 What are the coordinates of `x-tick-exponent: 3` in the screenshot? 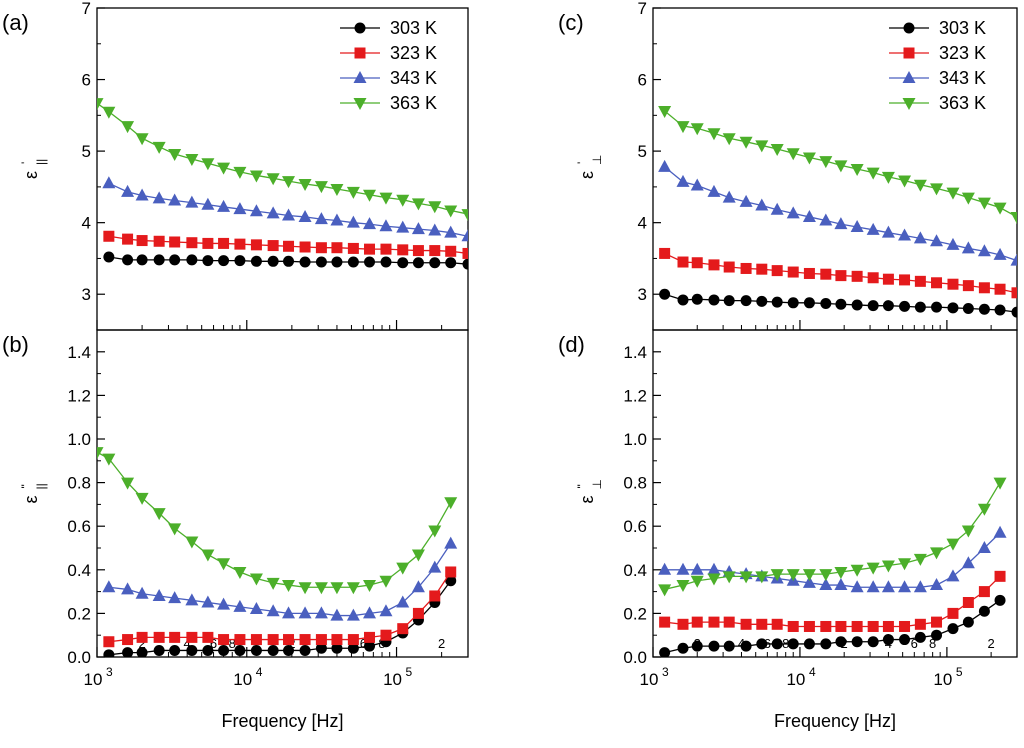 It's located at (109, 672).